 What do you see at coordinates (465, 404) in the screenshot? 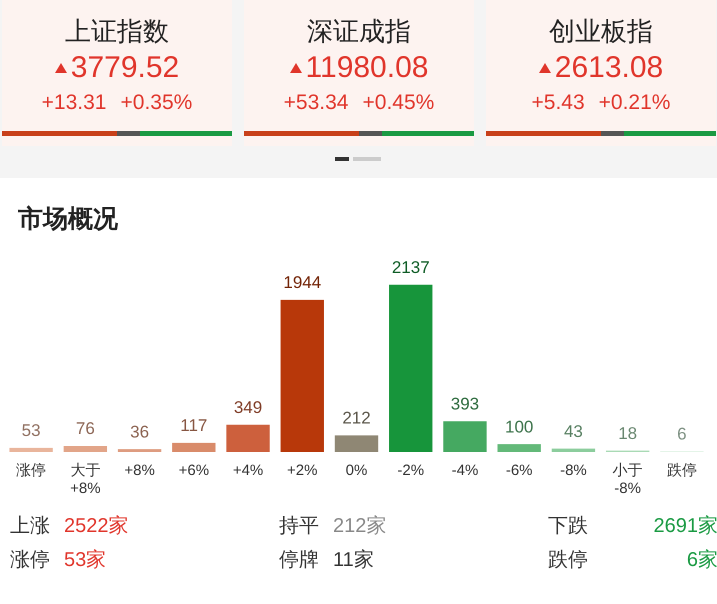
I see `data-label: 393` at bounding box center [465, 404].